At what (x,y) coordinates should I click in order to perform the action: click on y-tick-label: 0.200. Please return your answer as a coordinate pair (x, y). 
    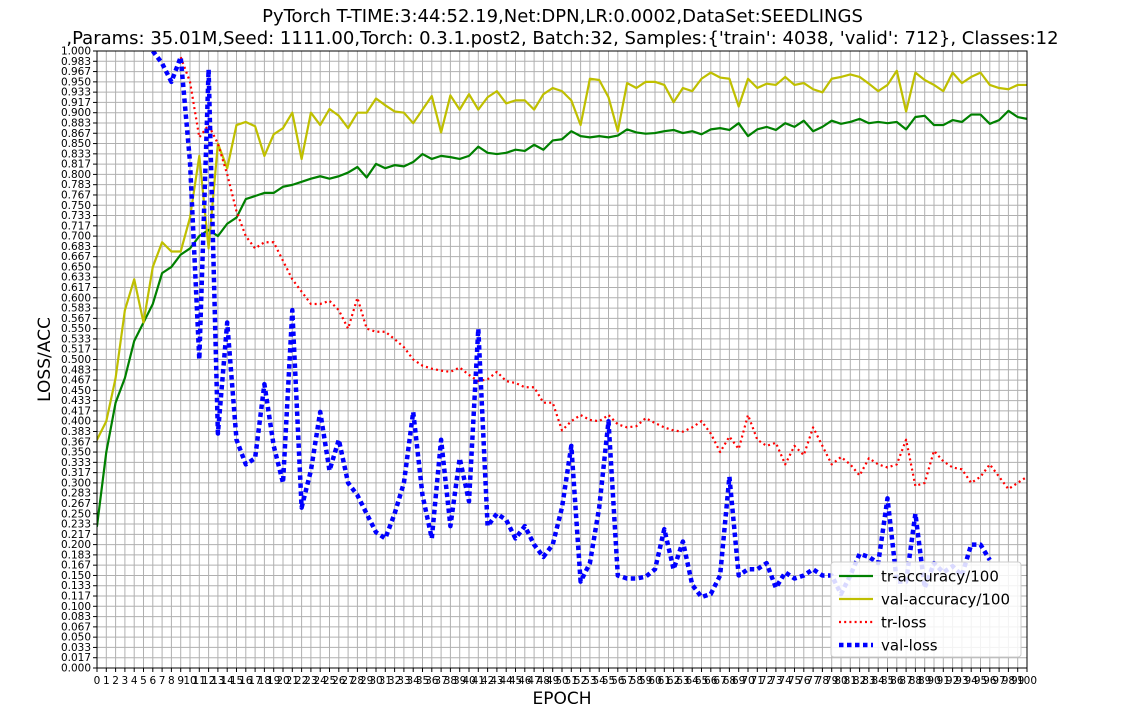
    Looking at the image, I should click on (76, 545).